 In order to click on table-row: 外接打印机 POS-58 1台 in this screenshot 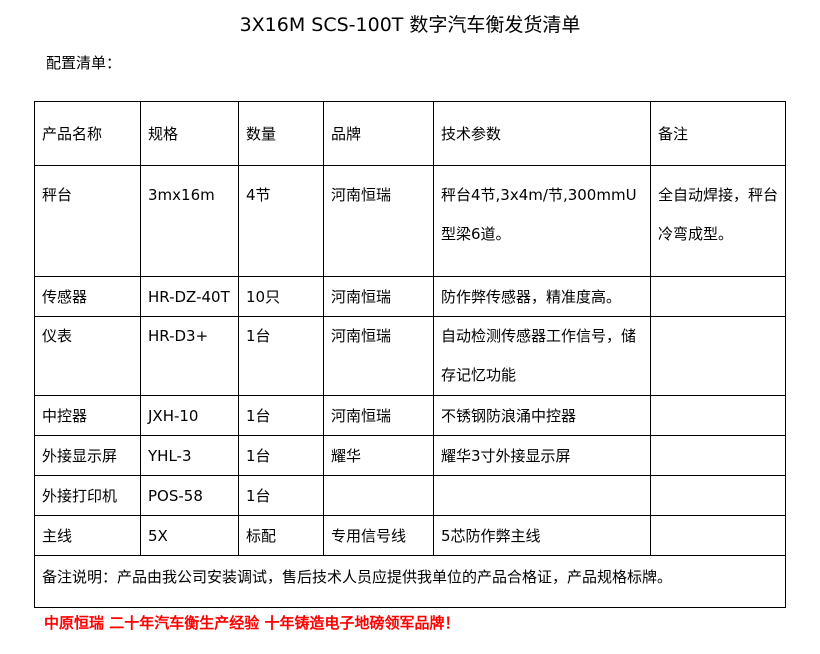, I will do `click(410, 495)`.